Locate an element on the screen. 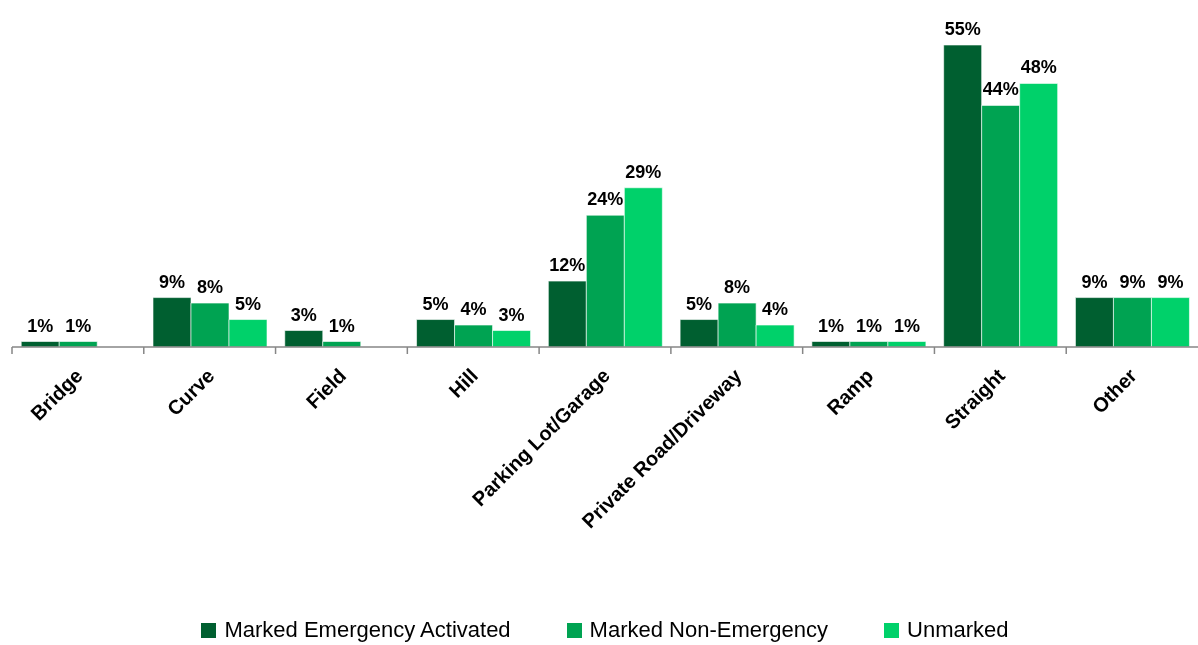 The image size is (1198, 645). data-label: 12% is located at coordinates (567, 265).